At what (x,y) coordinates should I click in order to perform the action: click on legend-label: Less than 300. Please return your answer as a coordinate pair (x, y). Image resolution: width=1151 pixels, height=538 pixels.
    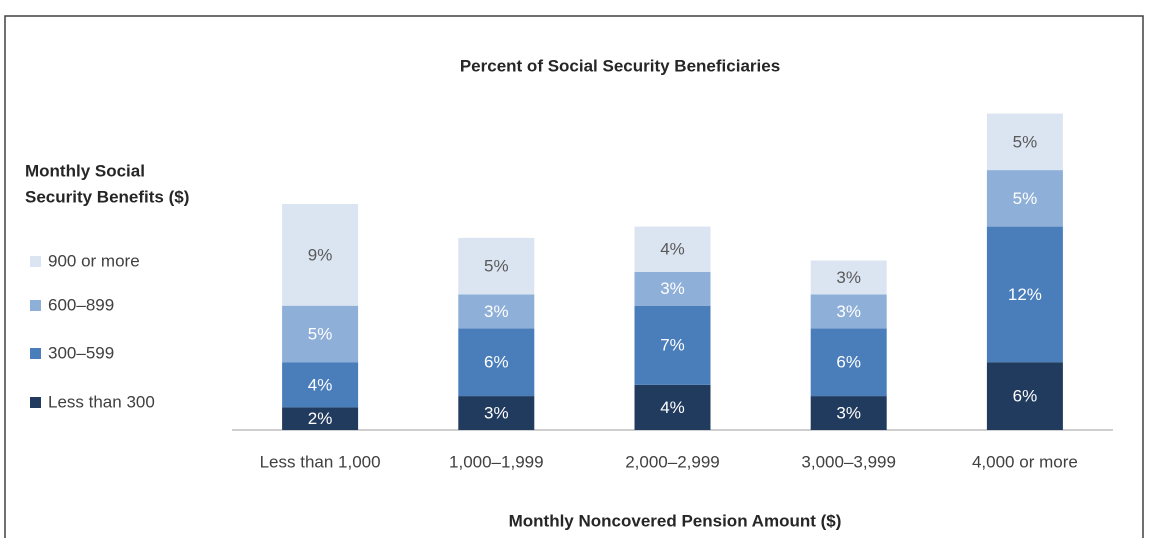
    Looking at the image, I should click on (101, 401).